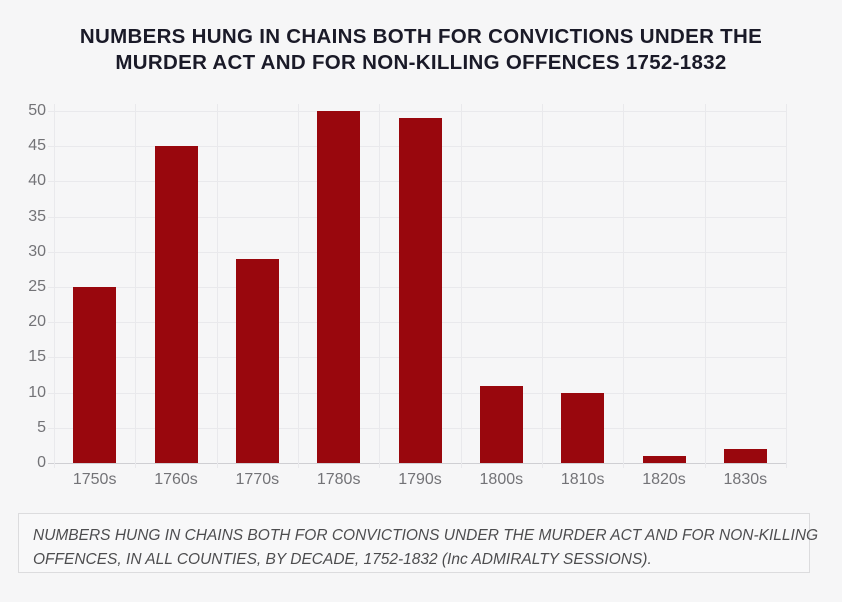  I want to click on y-axis-label-35: 35, so click(37, 216).